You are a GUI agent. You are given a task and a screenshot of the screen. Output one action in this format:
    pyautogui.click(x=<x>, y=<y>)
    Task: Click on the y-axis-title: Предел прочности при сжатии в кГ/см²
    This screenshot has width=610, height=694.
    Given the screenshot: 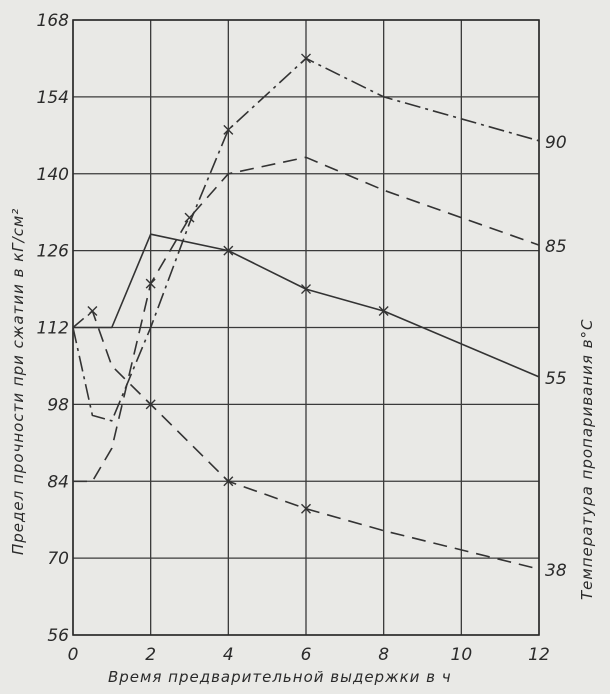 What is the action you would take?
    pyautogui.click(x=18, y=381)
    